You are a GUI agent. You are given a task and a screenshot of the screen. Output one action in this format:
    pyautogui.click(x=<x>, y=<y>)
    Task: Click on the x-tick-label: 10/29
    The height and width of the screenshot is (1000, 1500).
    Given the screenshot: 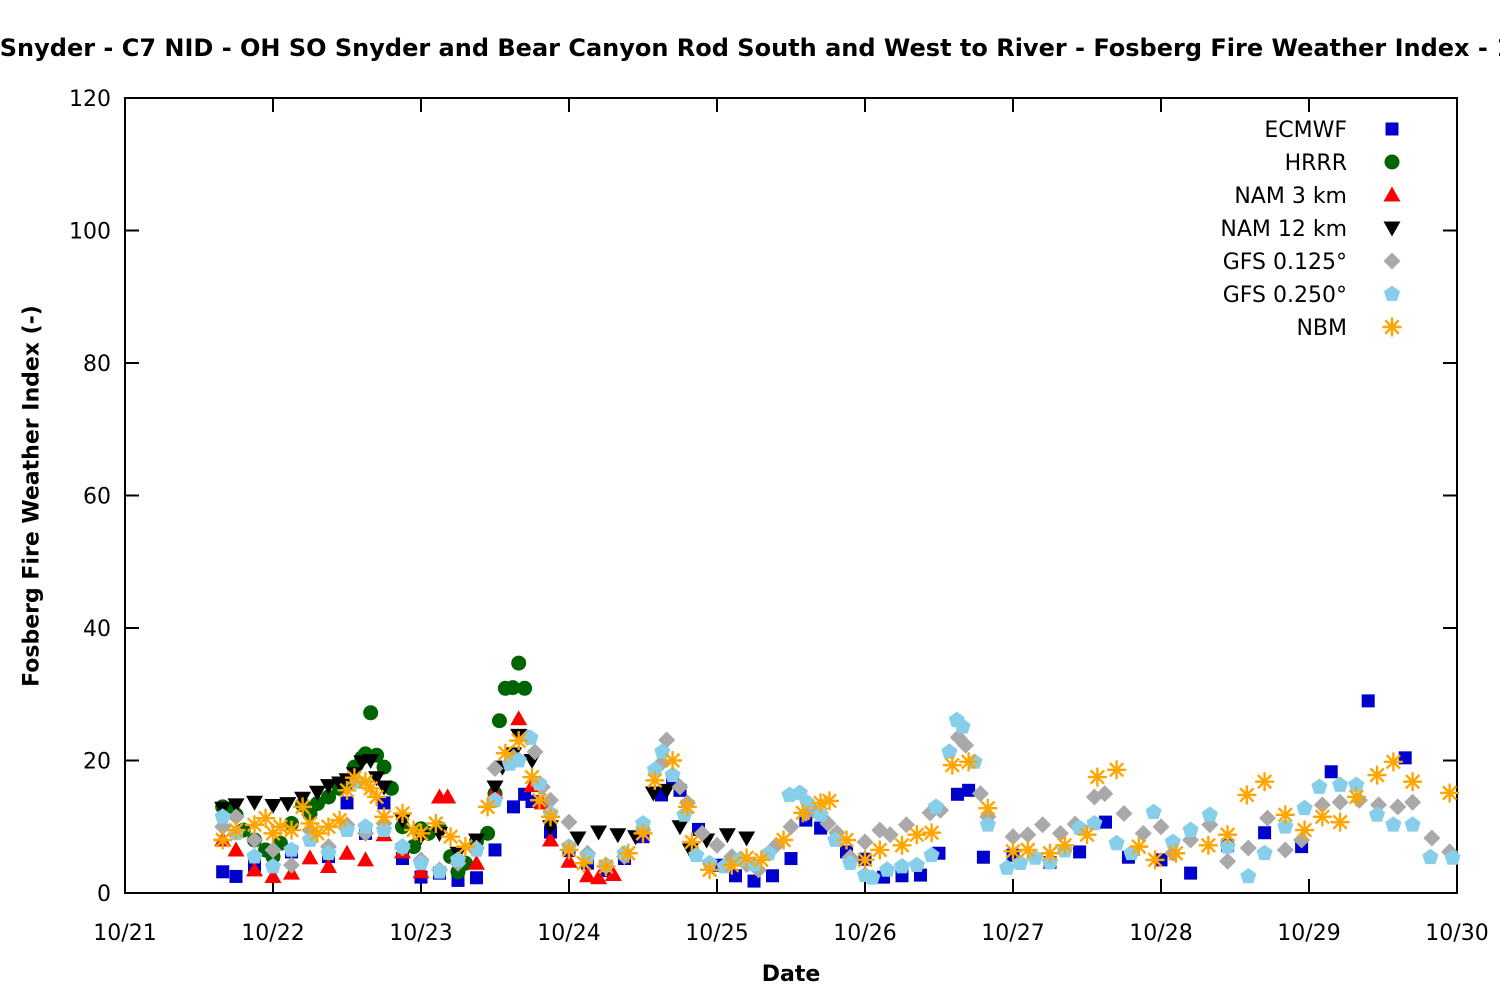 What is the action you would take?
    pyautogui.click(x=1308, y=933)
    